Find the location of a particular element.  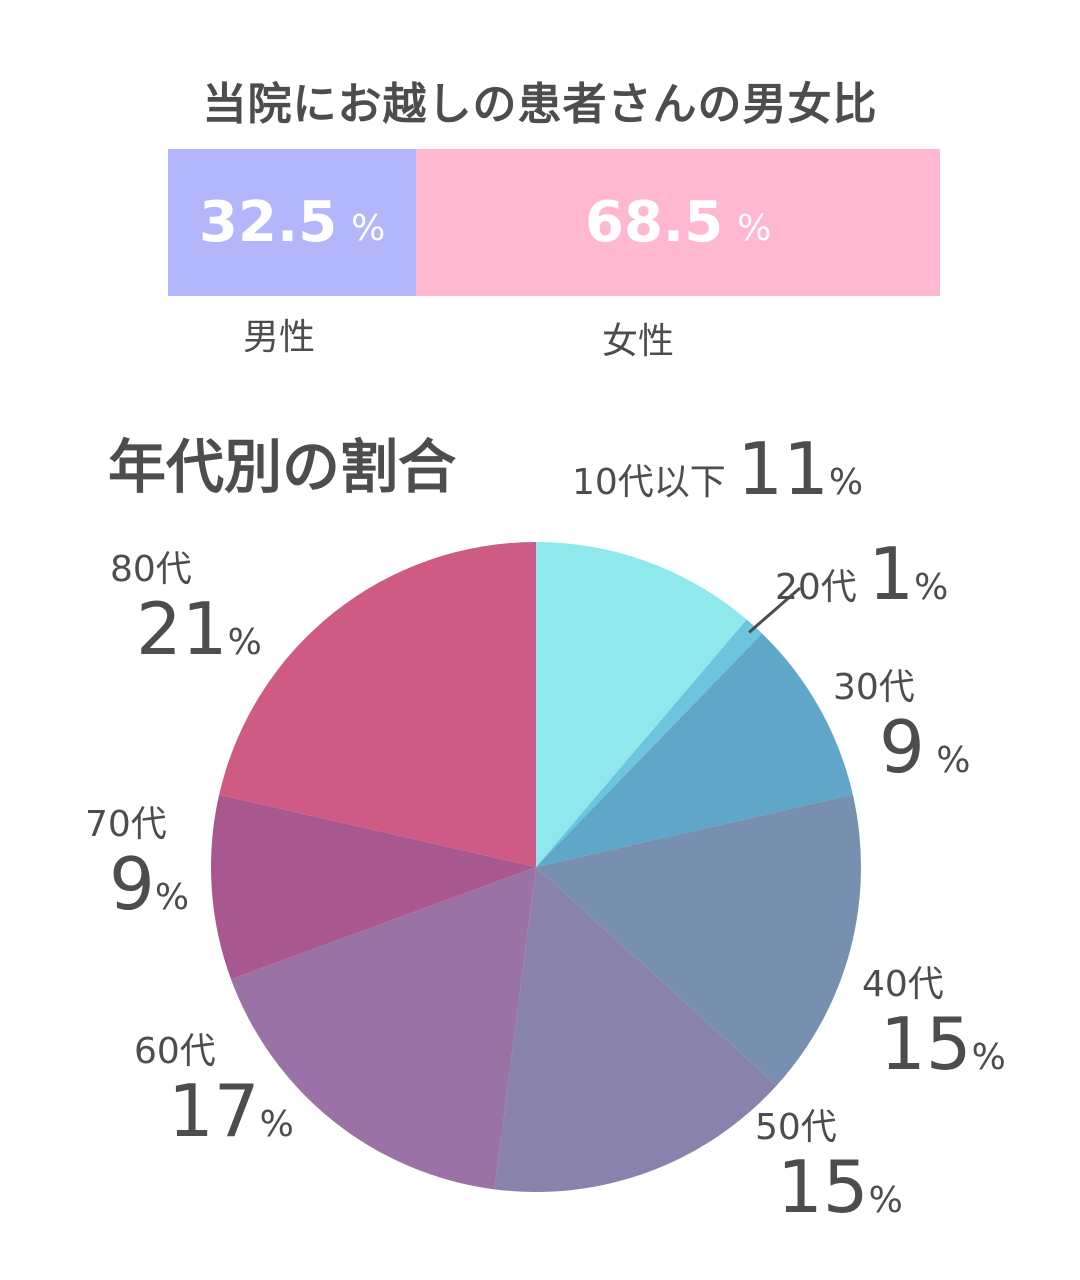

label-20s-value: 1 is located at coordinates (891, 574).